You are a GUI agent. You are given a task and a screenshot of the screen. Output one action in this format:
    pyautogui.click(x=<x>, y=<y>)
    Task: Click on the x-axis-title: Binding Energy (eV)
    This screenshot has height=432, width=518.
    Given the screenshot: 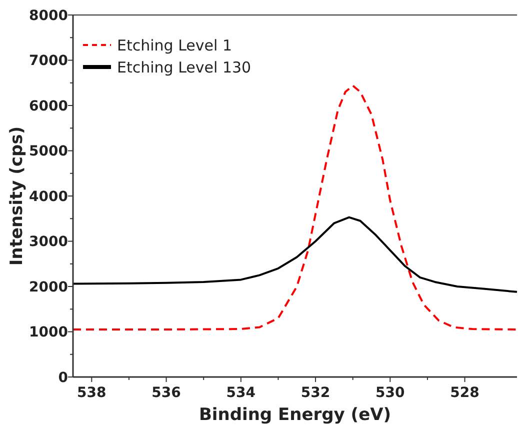 What is the action you would take?
    pyautogui.click(x=295, y=415)
    